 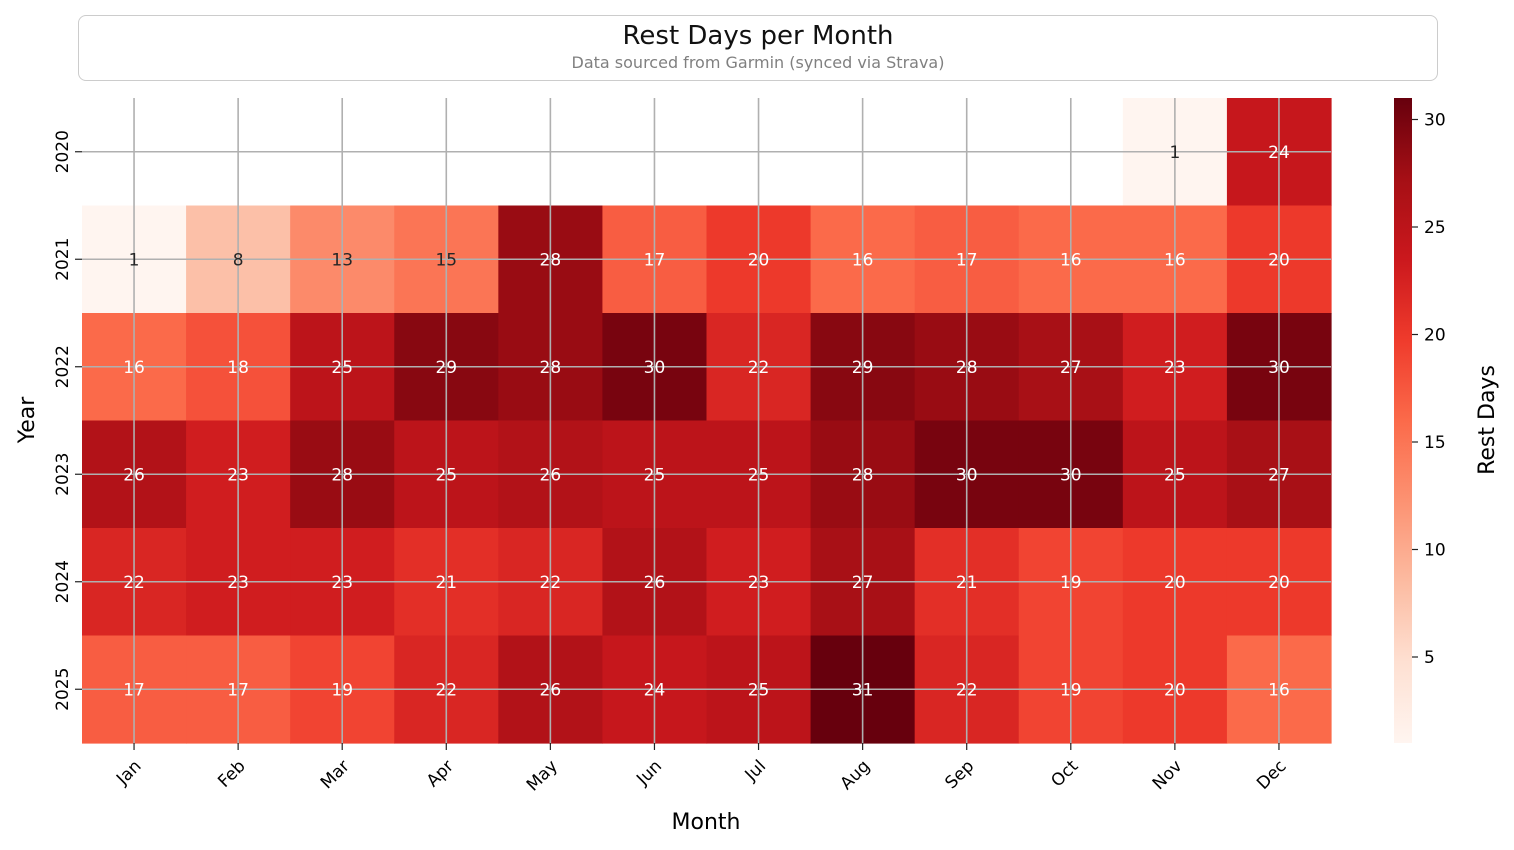 What do you see at coordinates (1435, 121) in the screenshot?
I see `colorbar-tick-label: 30` at bounding box center [1435, 121].